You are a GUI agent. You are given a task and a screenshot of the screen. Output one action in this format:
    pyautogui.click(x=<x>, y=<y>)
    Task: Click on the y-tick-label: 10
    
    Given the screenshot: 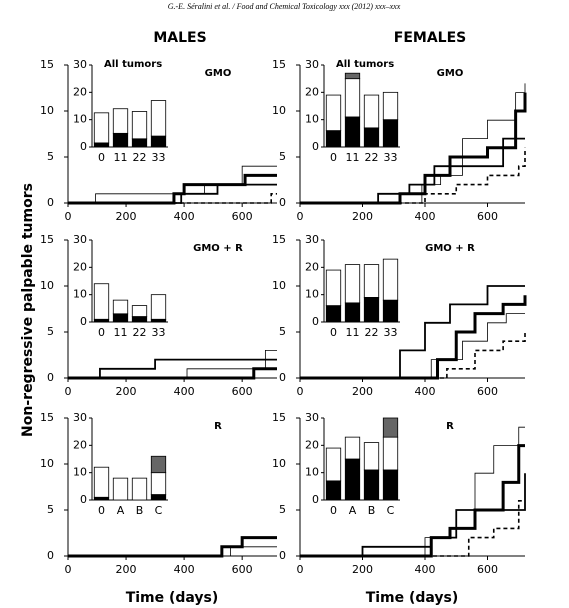 What is the action you would take?
    pyautogui.click(x=47, y=463)
    